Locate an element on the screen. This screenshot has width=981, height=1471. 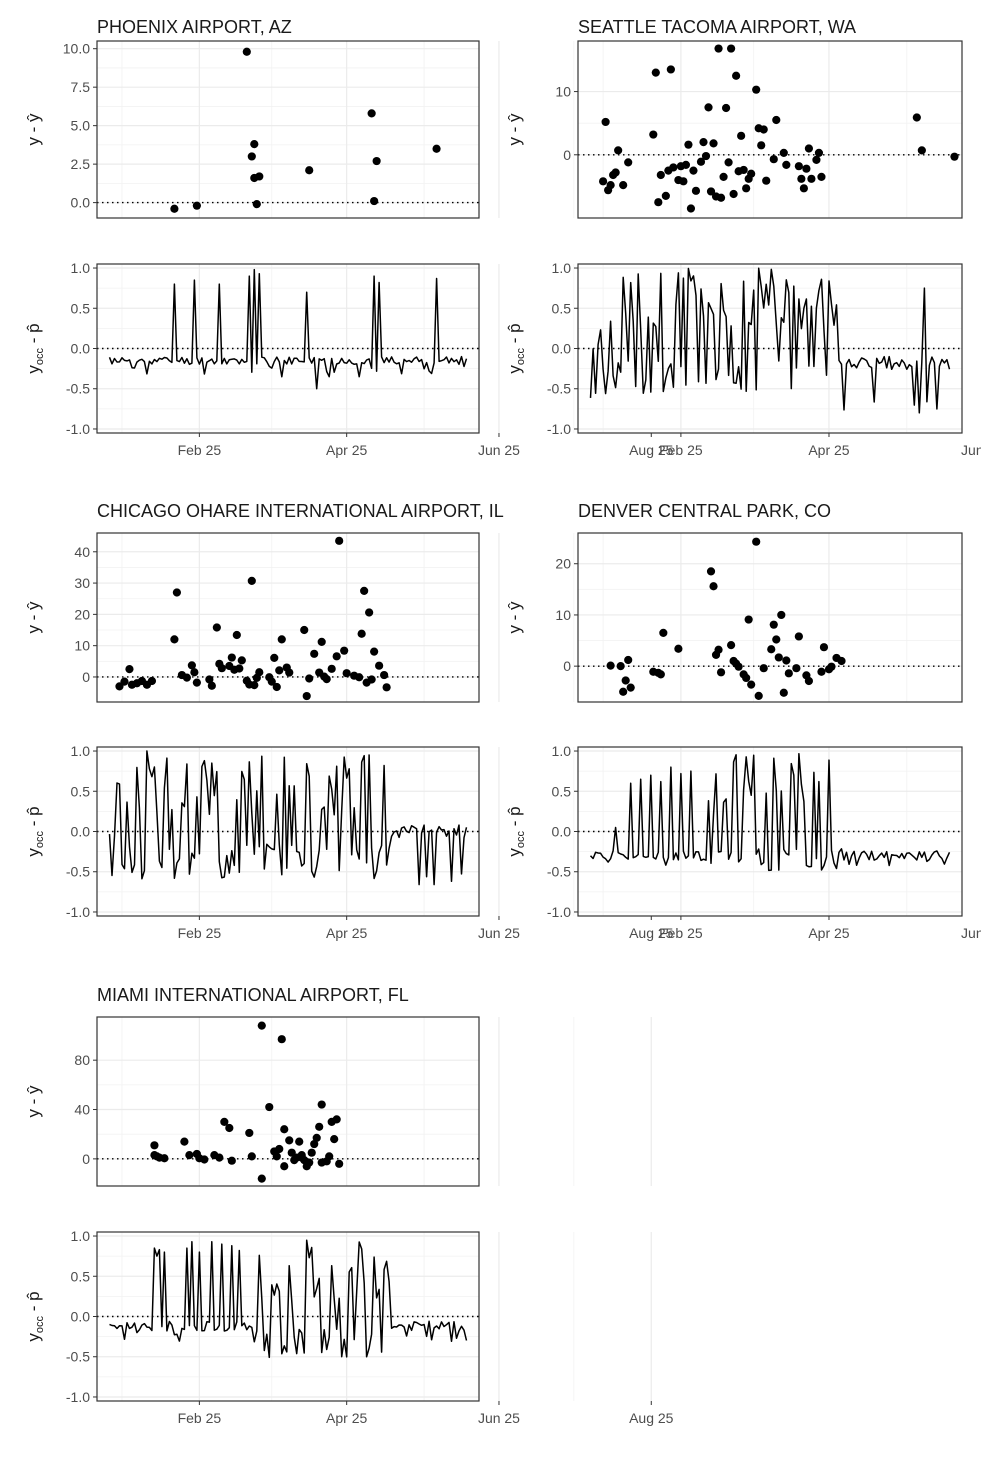
residual-ytick-label: 10 is located at coordinates (563, 92).